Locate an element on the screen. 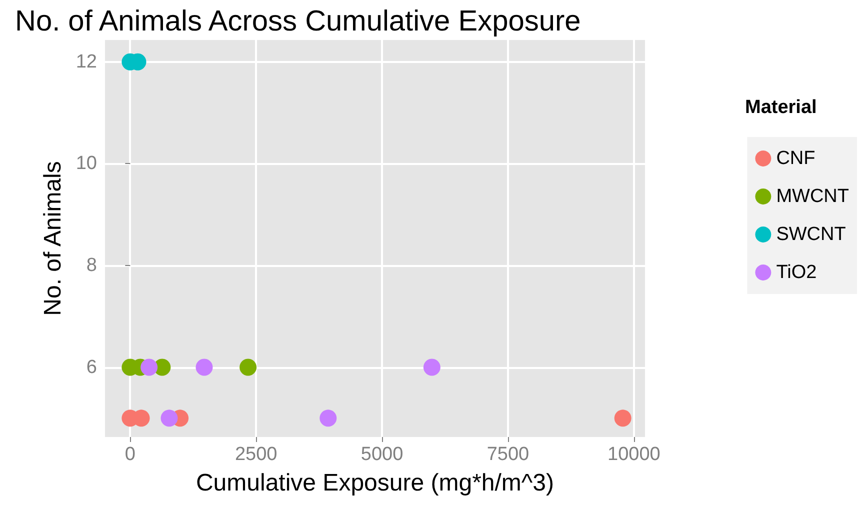  chart-title: No. of Animals Across Cumulative Exposure is located at coordinates (298, 22).